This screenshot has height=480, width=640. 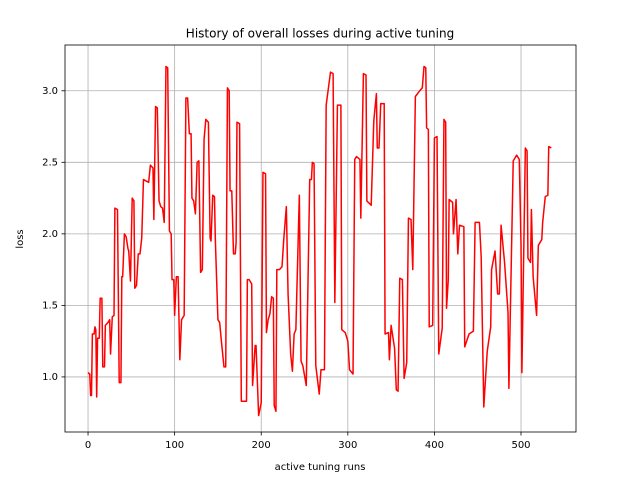 What do you see at coordinates (347, 445) in the screenshot?
I see `x-tick-label: 300` at bounding box center [347, 445].